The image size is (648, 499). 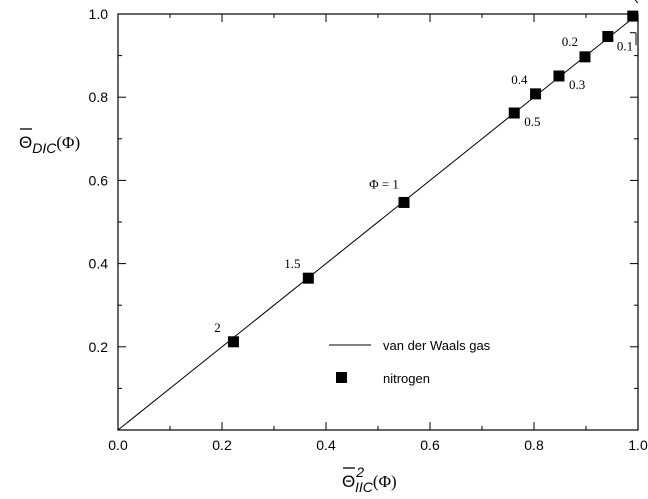 I want to click on legend-label-nitrogen: nitrogen, so click(x=406, y=378).